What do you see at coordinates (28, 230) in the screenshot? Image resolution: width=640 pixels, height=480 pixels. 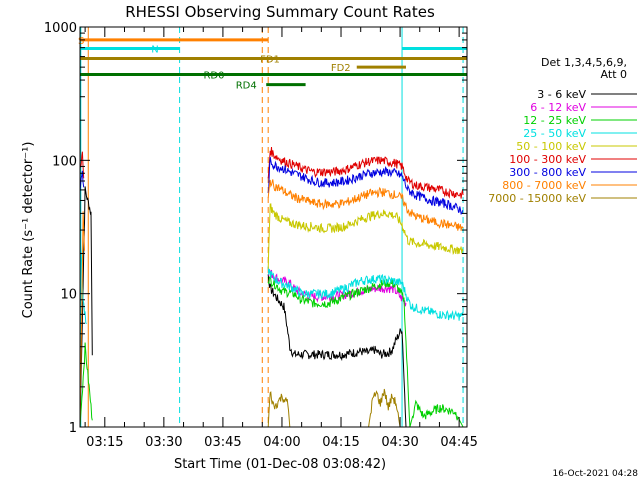 I see `y-axis-label: Count Rate (s⁻¹ detector⁻¹)` at bounding box center [28, 230].